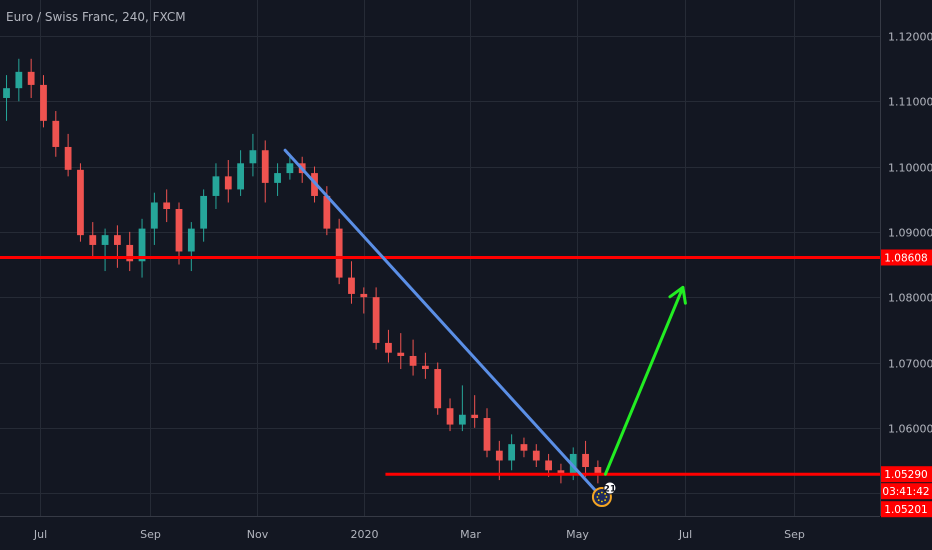 This screenshot has width=932, height=550. Describe the element at coordinates (365, 534) in the screenshot. I see `x-tick-label: 2020` at that location.